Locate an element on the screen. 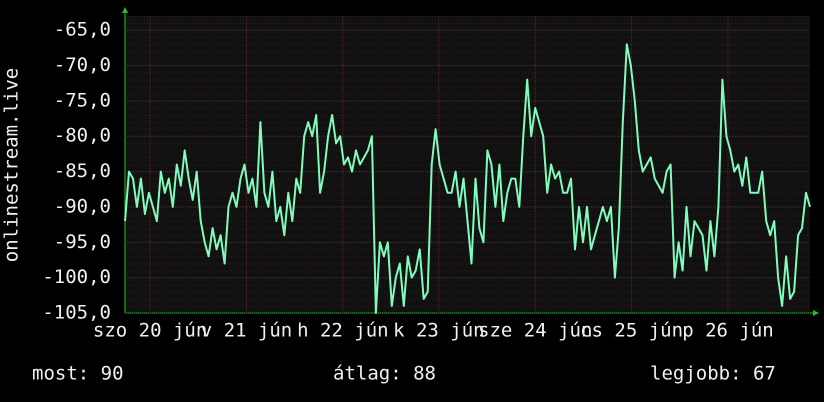 The image size is (824, 402). x-tick-label: cs 25 jún is located at coordinates (631, 331).